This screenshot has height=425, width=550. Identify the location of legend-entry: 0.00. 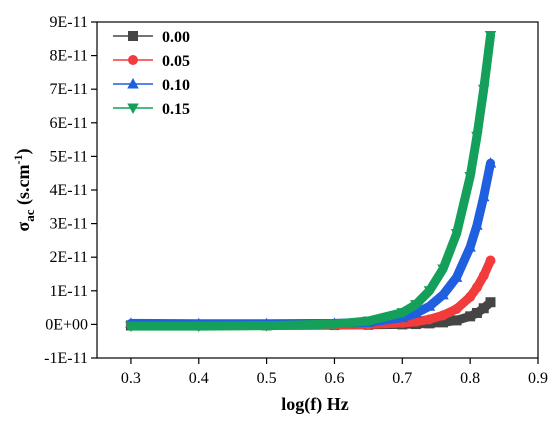
(151, 37).